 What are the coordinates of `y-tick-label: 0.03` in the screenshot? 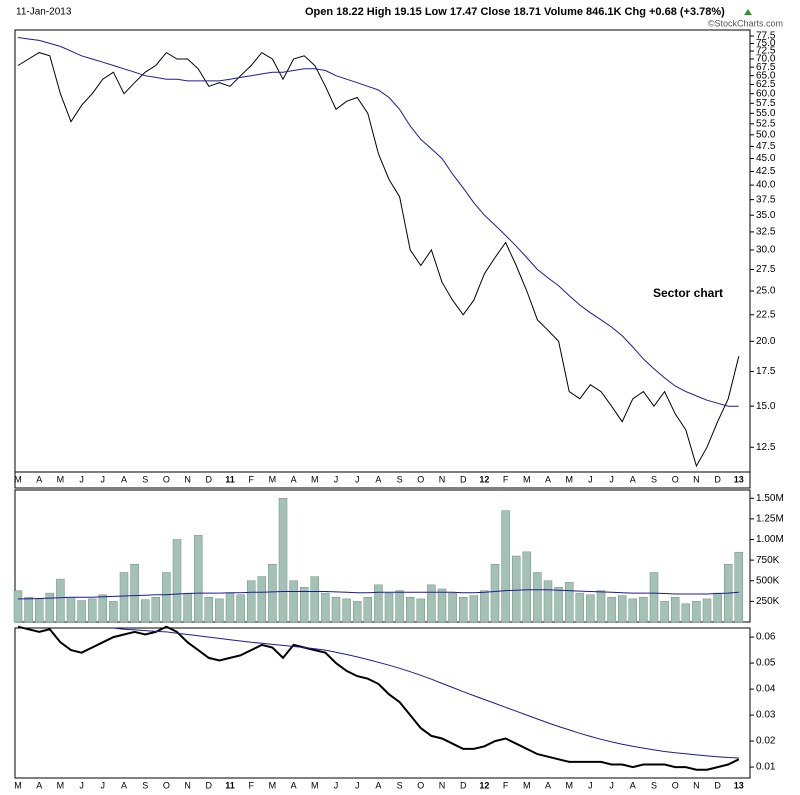 It's located at (766, 715).